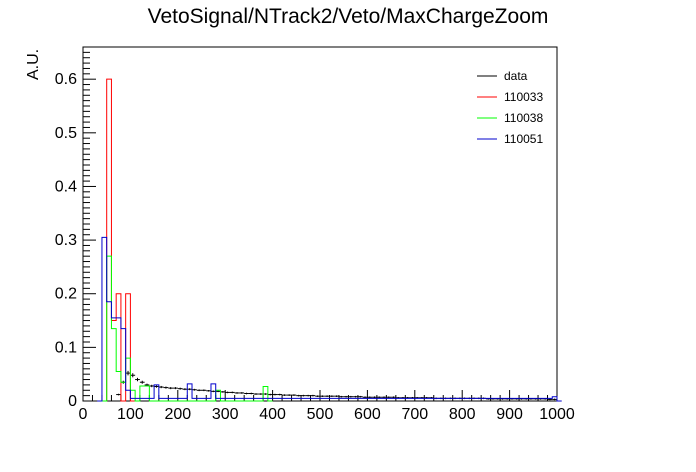 The image size is (696, 472). Describe the element at coordinates (72, 401) in the screenshot. I see `y-tick-label: 0` at that location.